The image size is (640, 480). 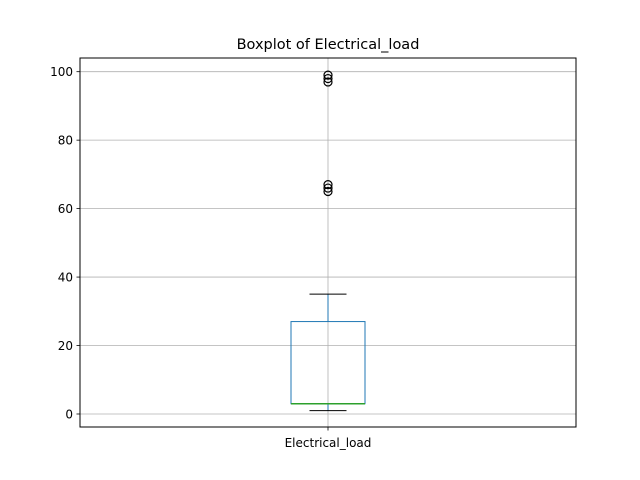 What do you see at coordinates (61, 72) in the screenshot?
I see `y-tick-label: 100` at bounding box center [61, 72].